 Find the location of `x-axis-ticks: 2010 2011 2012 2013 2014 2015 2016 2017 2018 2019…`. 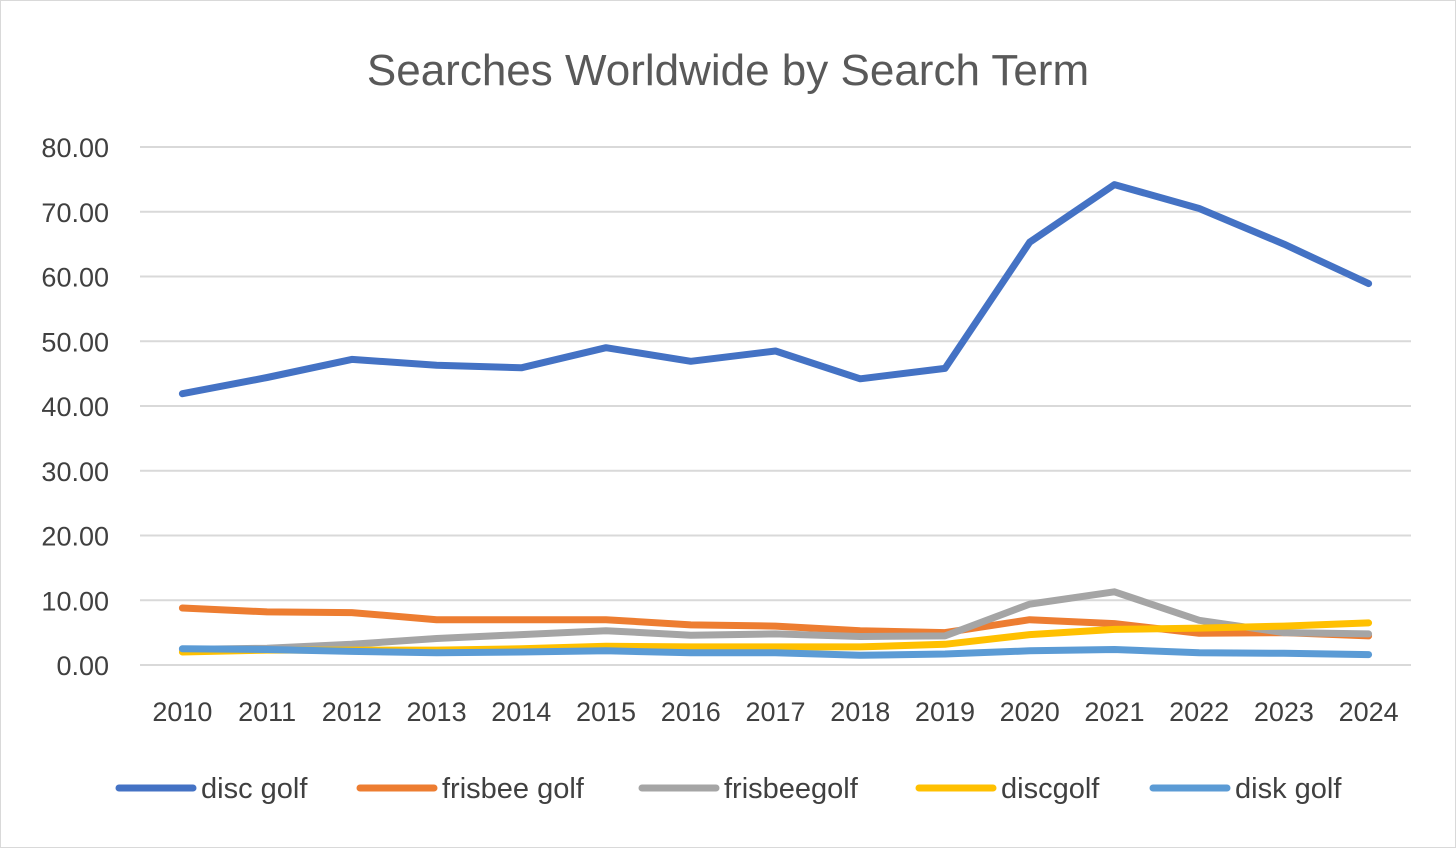

x-axis-ticks: 2010 2011 2012 2013 2014 2015 2016 2017 2018 2019… is located at coordinates (775, 712).